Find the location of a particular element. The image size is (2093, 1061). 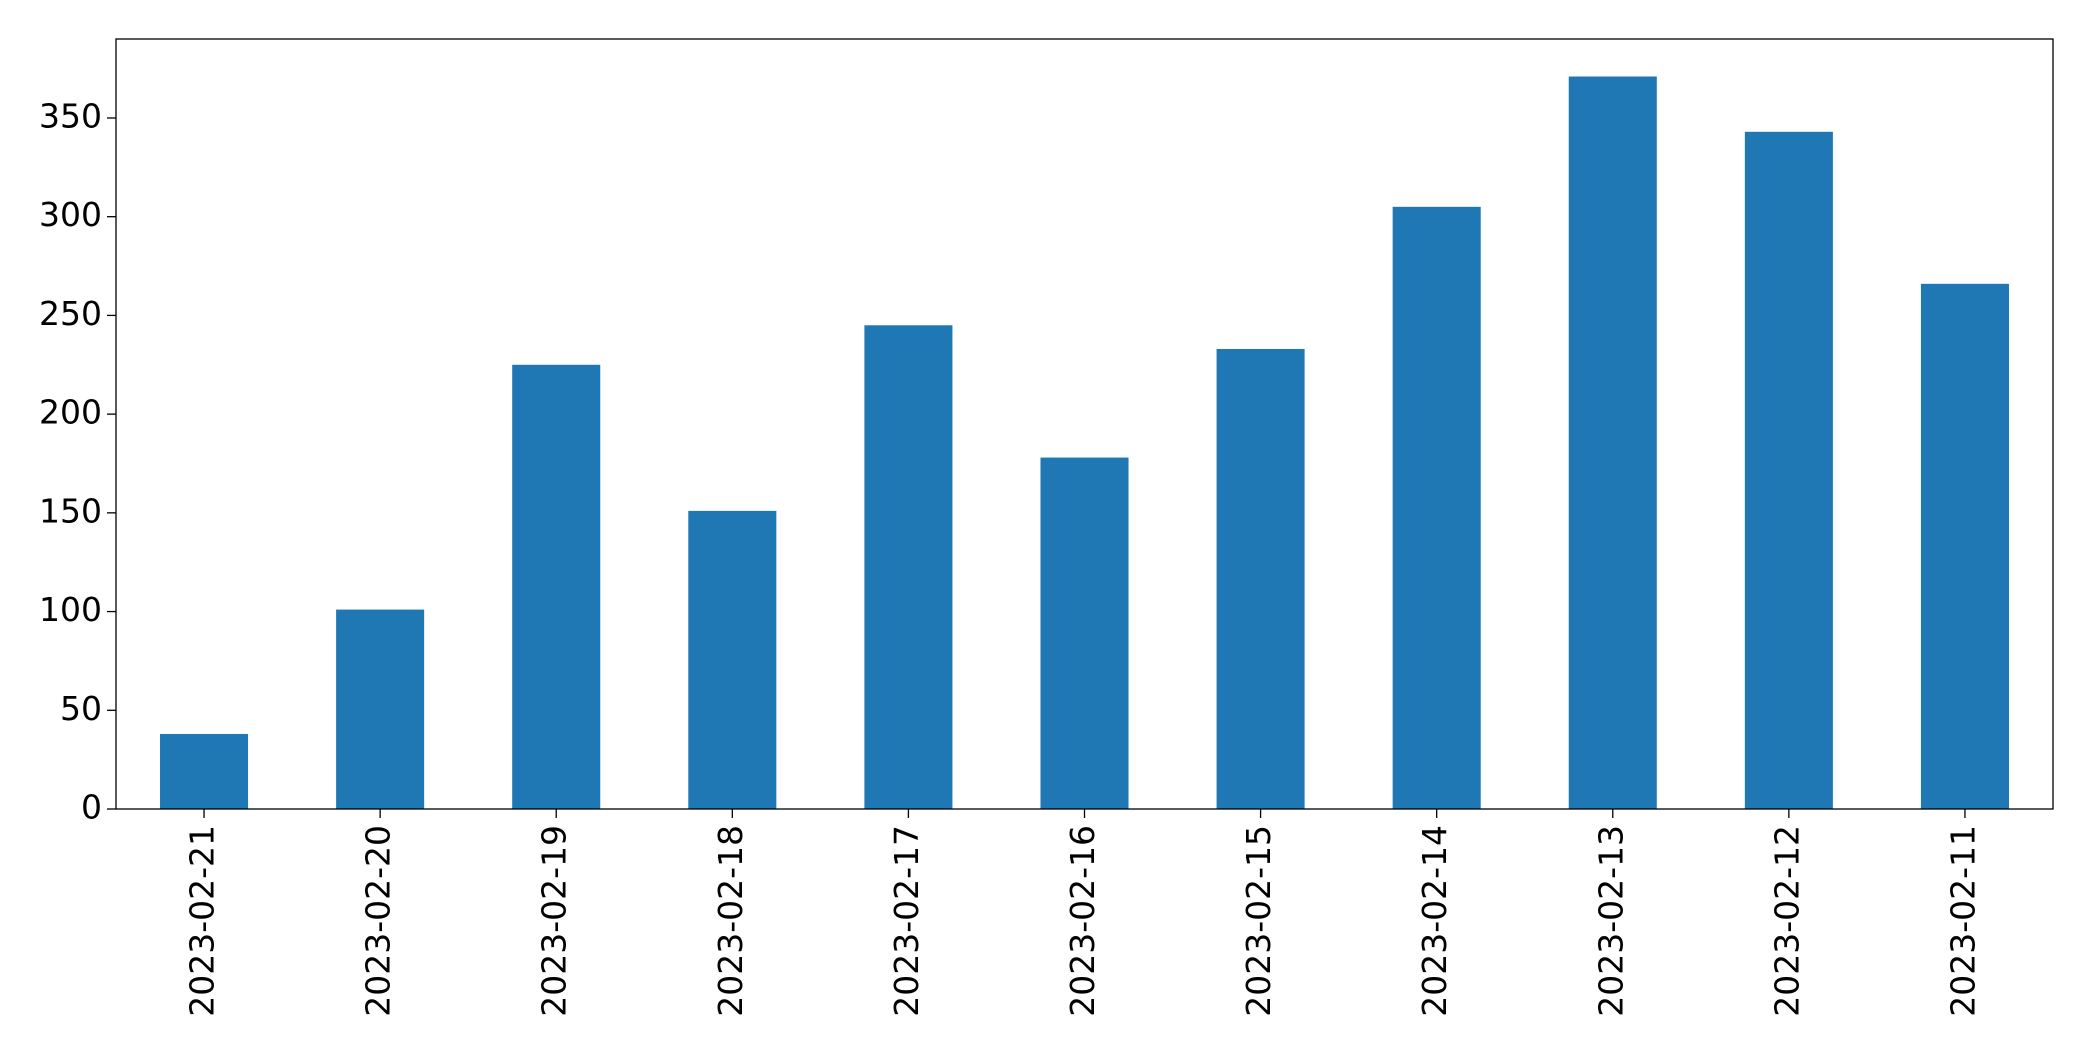

x-tick-label: 2023-02-14 is located at coordinates (1434, 921).